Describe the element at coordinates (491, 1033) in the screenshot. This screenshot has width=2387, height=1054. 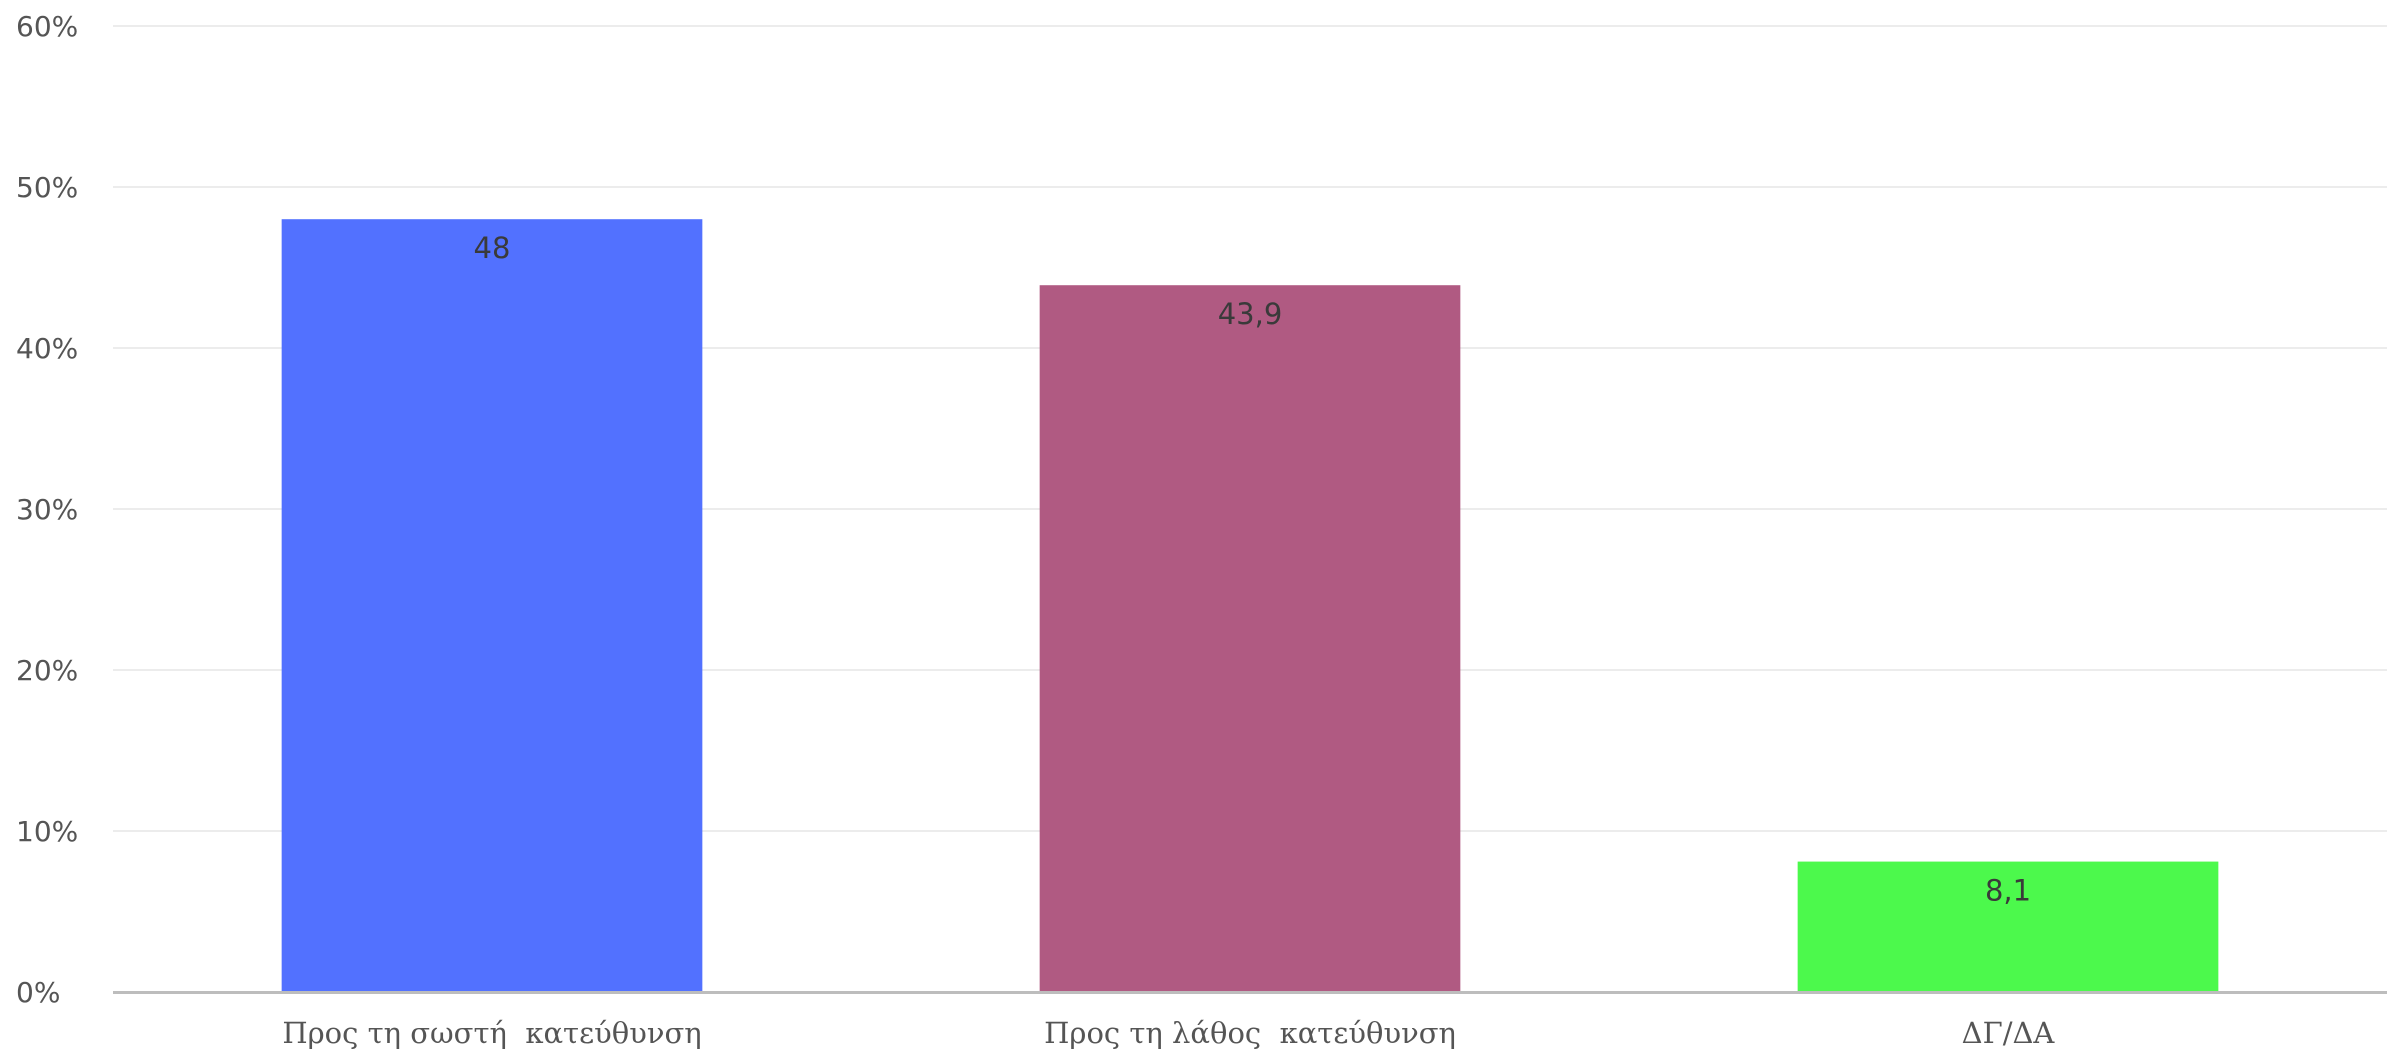
I see `x-tick-label: Προς τη σωστή κατεύθυνση` at that location.